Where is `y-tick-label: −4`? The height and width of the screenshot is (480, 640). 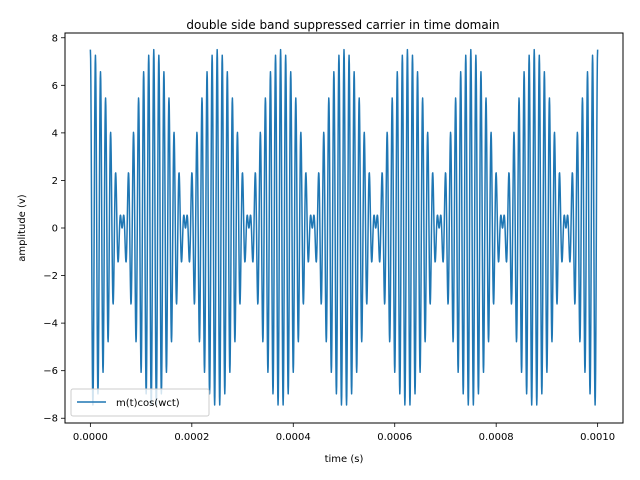 y-tick-label: −4 is located at coordinates (50, 324).